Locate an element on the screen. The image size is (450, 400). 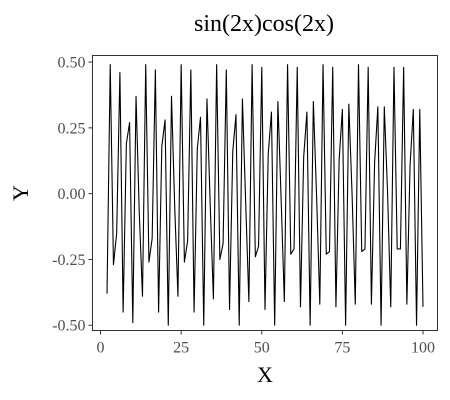
chart-title: sin(2x)cos(2x) is located at coordinates (264, 24).